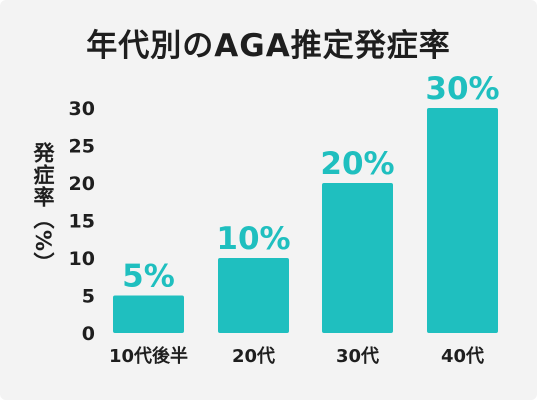 The width and height of the screenshot is (537, 400). What do you see at coordinates (82, 184) in the screenshot?
I see `y-tick-label: 20` at bounding box center [82, 184].